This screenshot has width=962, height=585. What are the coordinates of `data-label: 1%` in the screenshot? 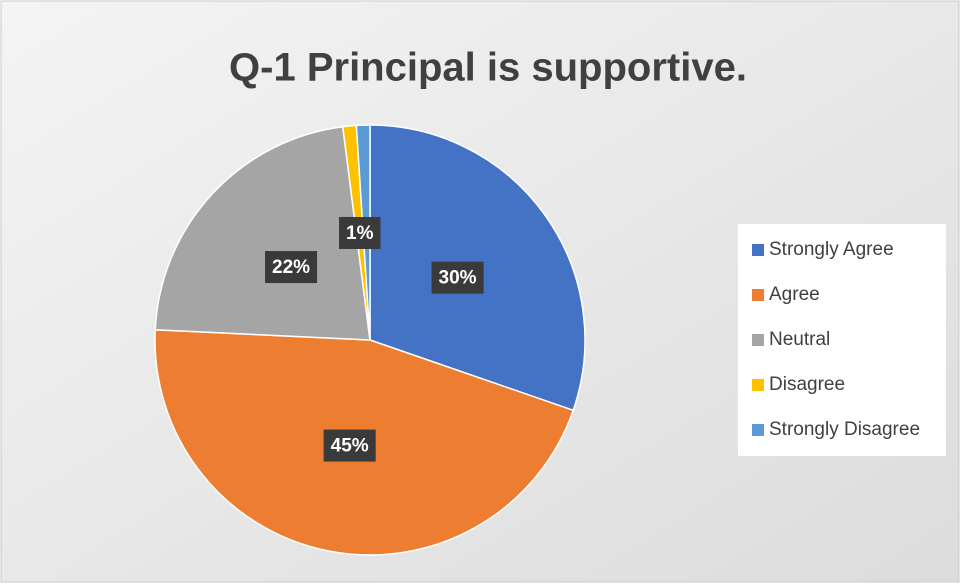 It's located at (360, 233).